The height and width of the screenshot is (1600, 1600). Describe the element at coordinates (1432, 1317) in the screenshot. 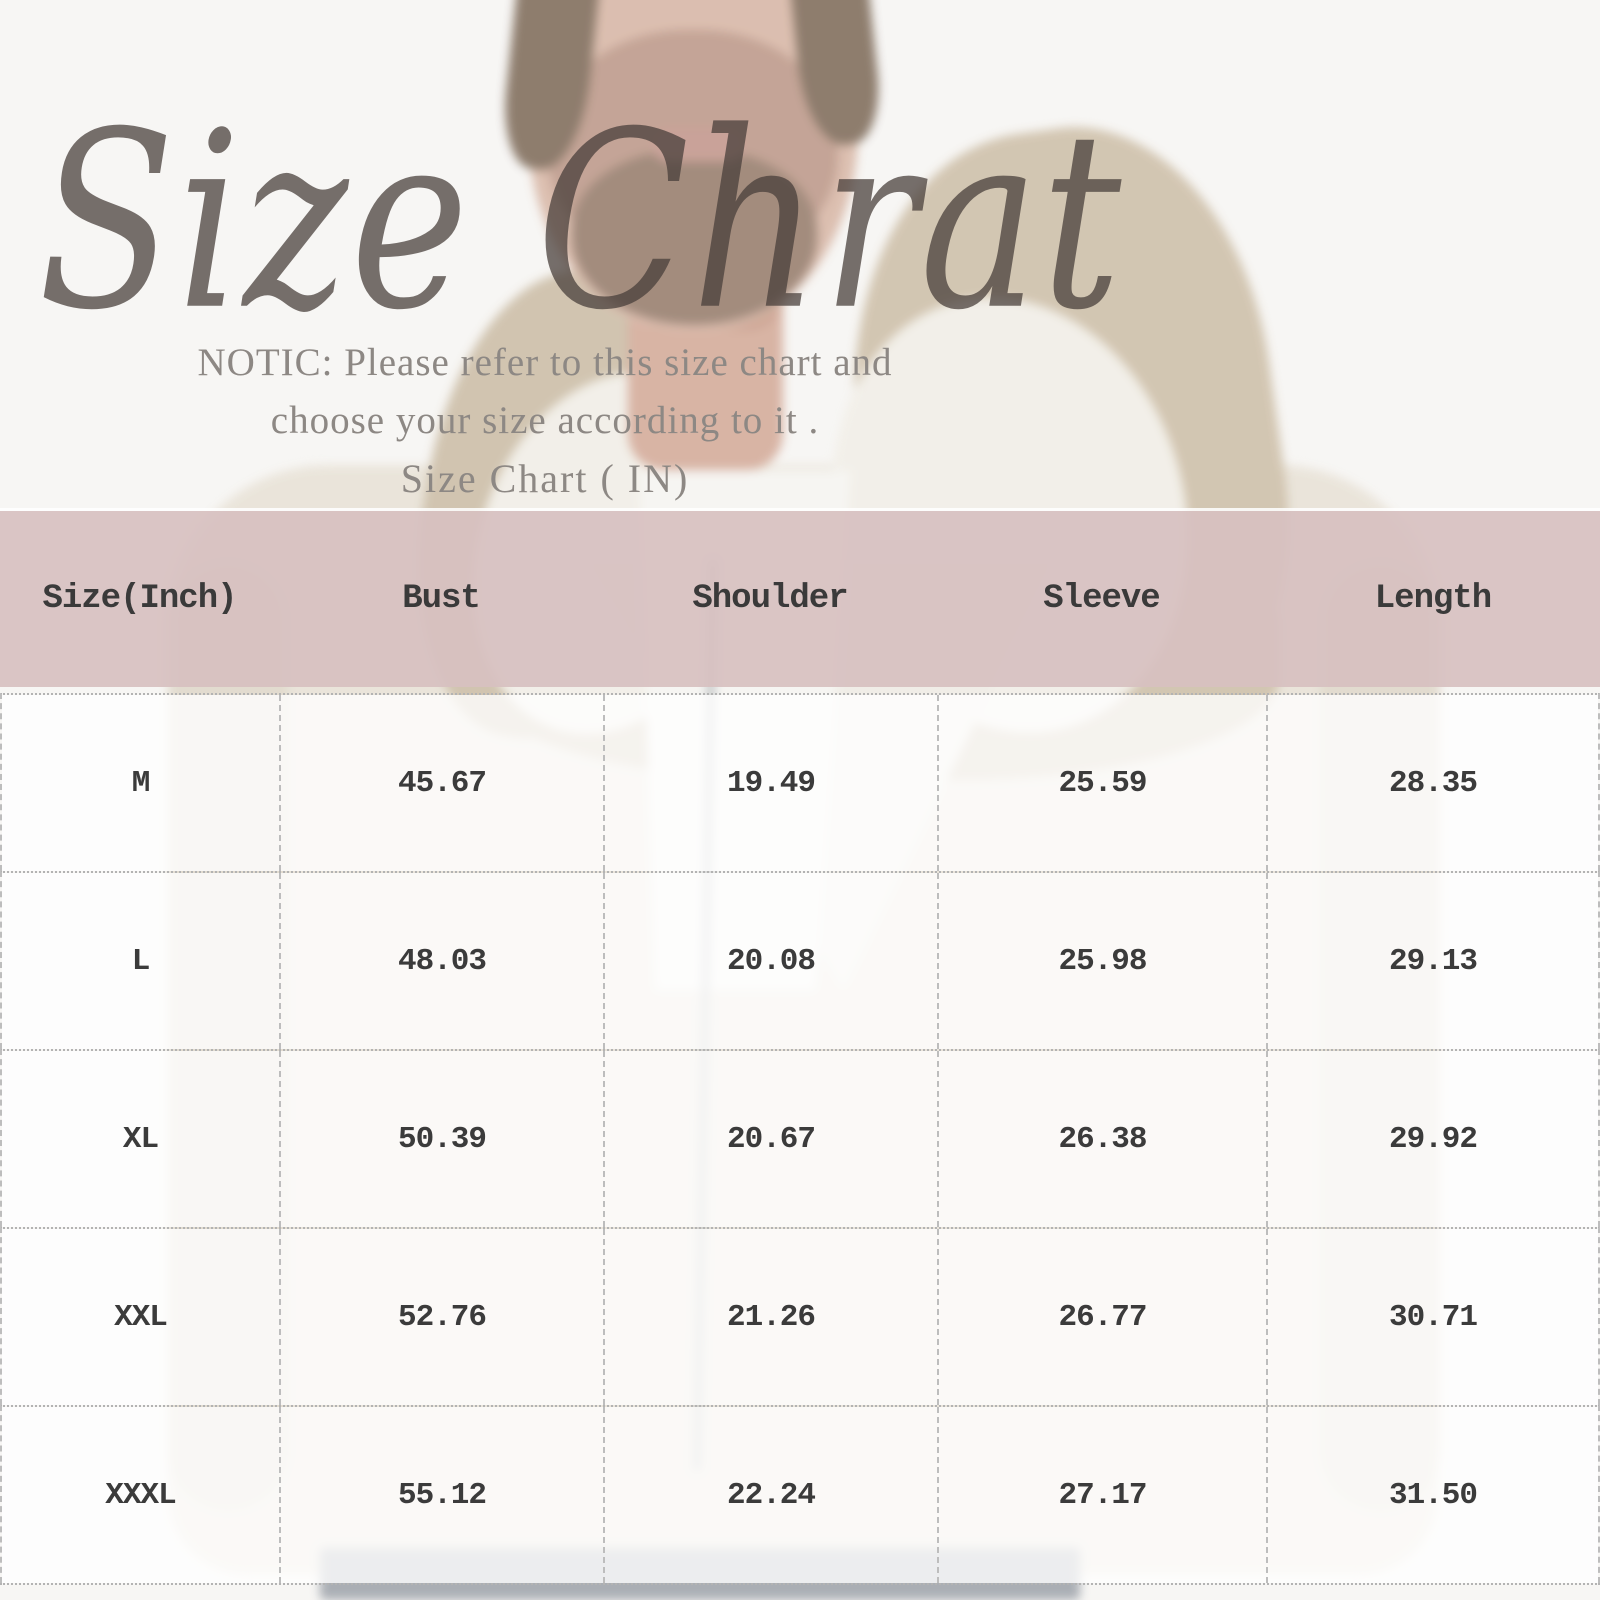

I see `length-value: 30.71` at that location.